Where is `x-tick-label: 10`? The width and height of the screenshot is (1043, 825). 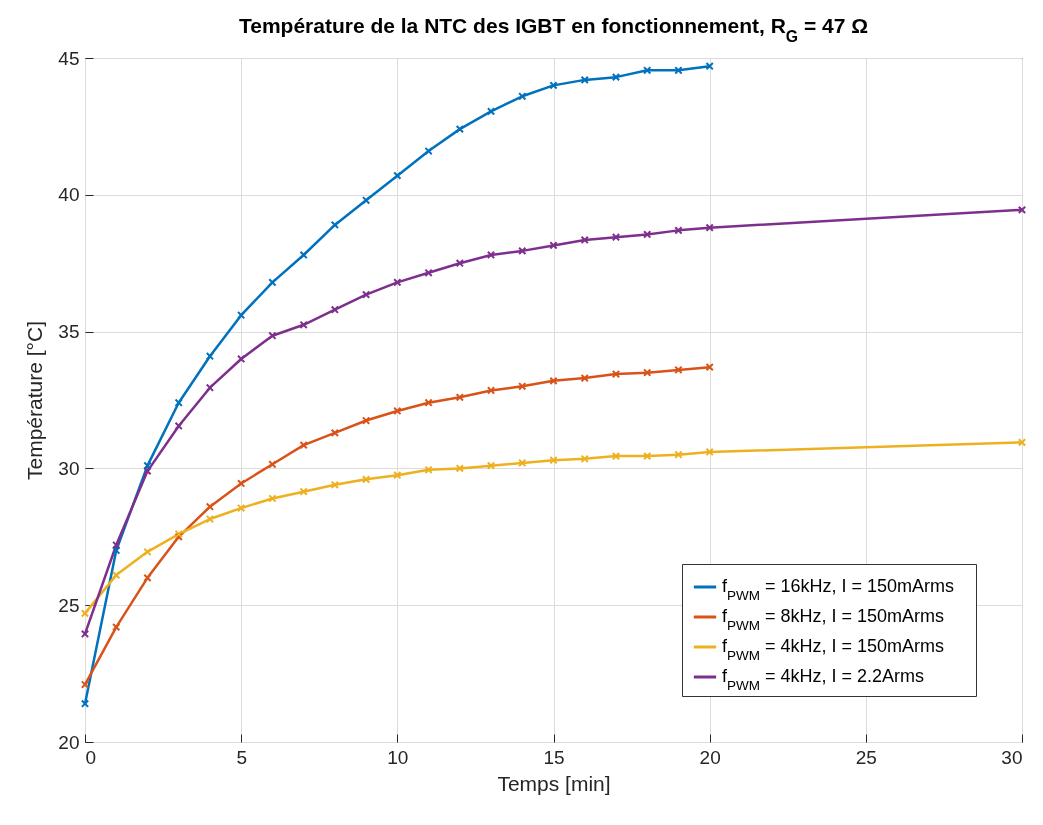 x-tick-label: 10 is located at coordinates (398, 757).